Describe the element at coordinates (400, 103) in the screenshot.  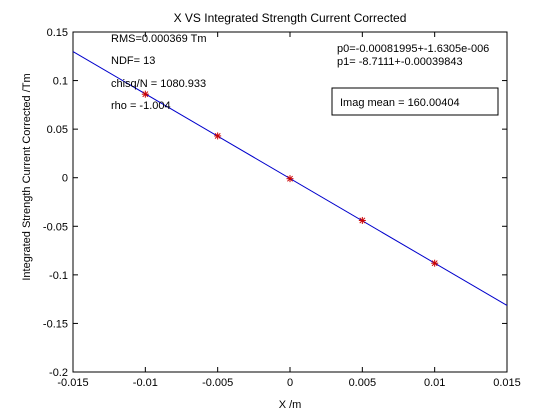
I see `annotation-imag-mean: Imag mean = 160.00404` at that location.